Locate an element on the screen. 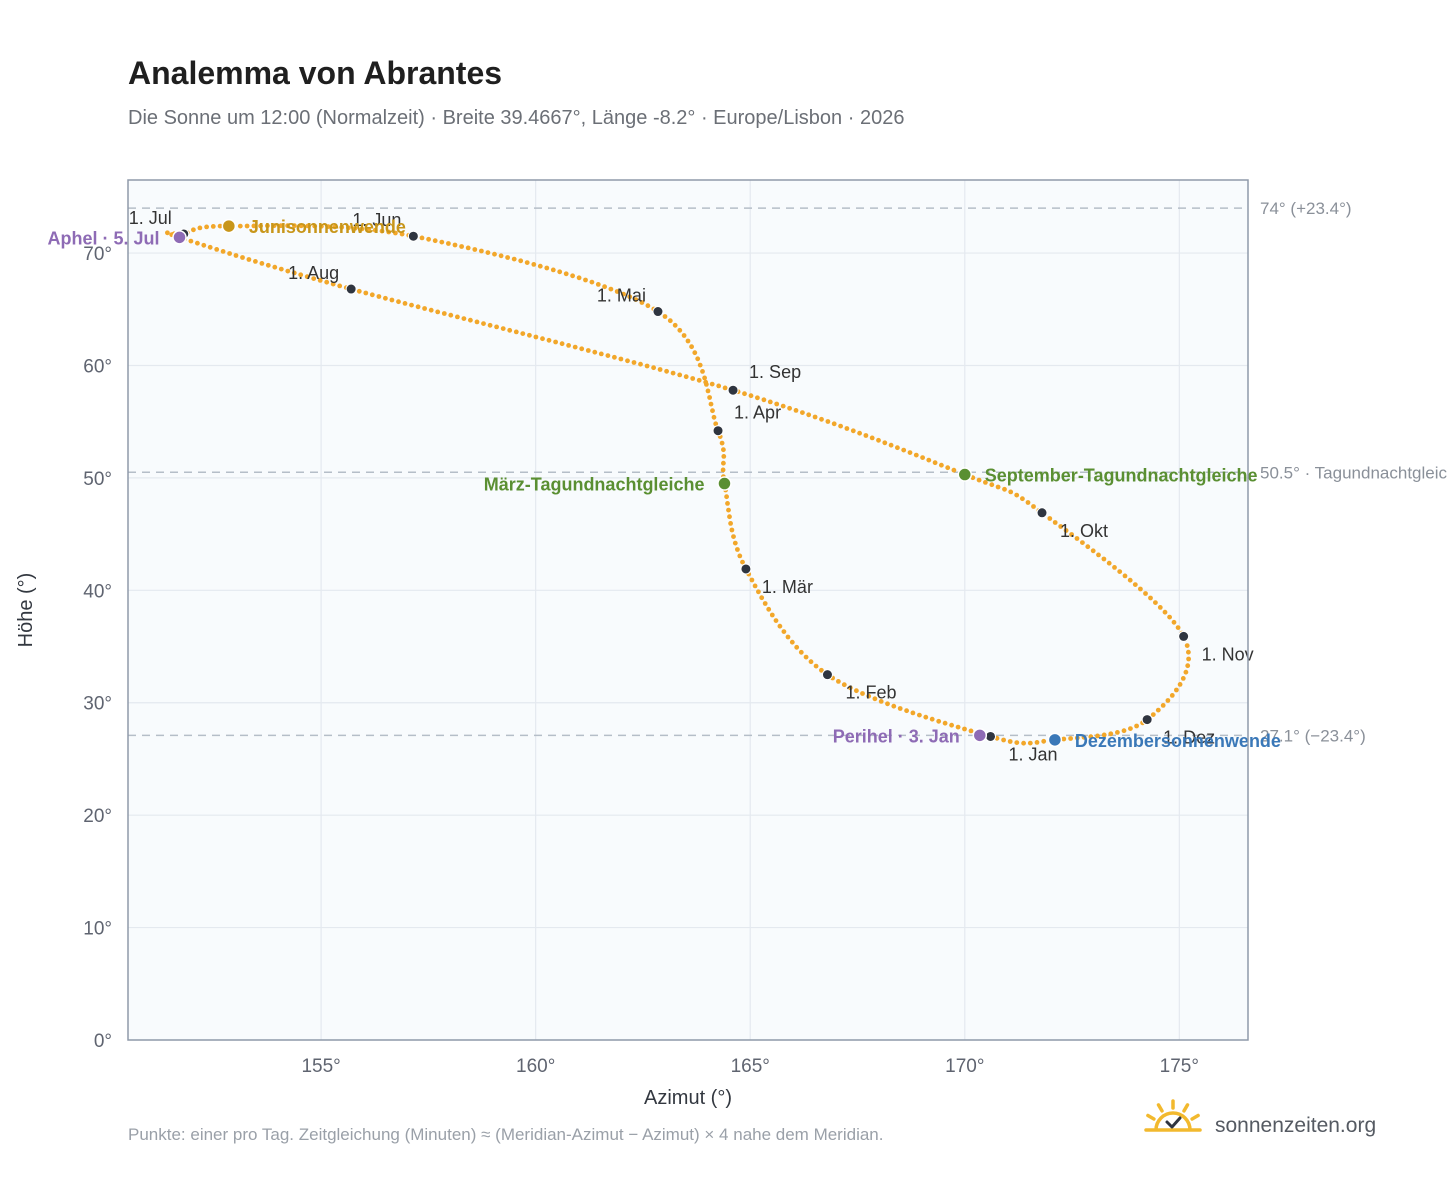  month-label: 1. Apr is located at coordinates (757, 413).